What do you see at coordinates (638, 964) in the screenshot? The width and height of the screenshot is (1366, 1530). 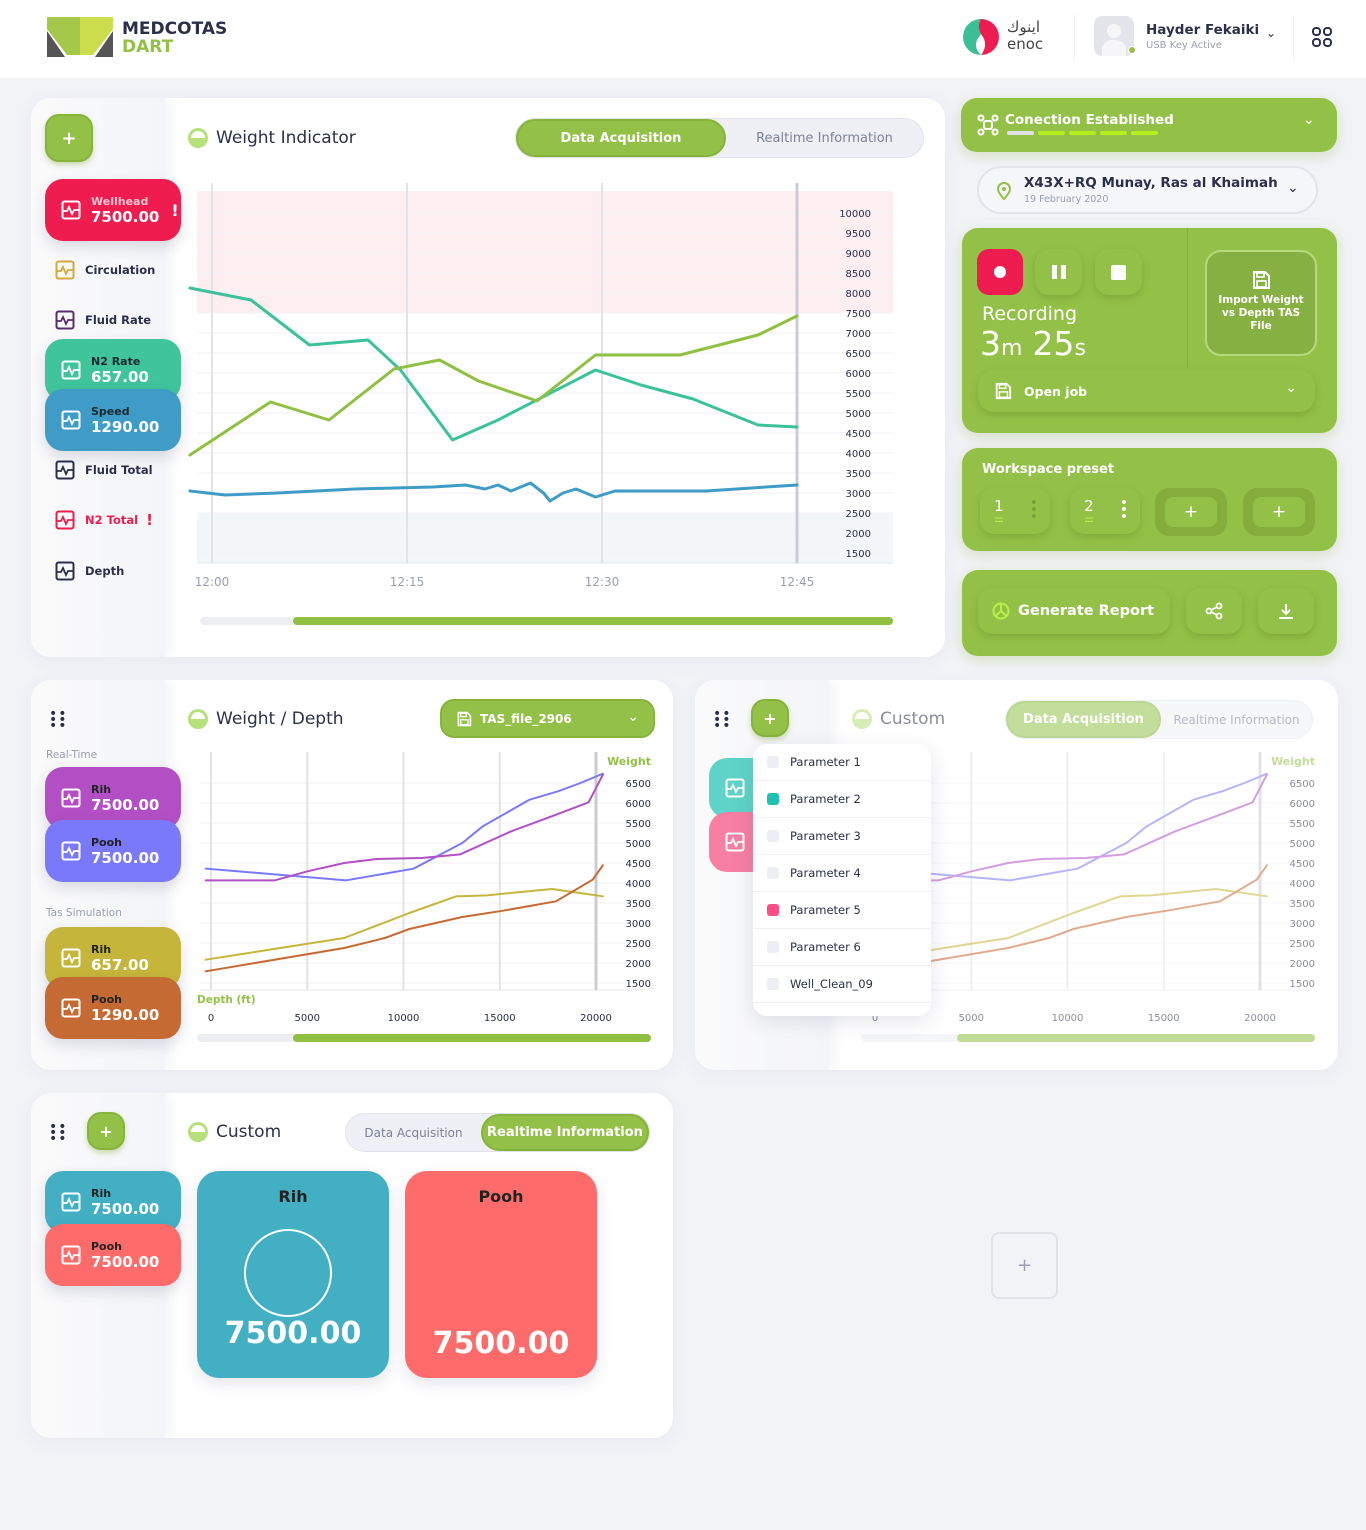 I see `y-tick-label: 2000` at bounding box center [638, 964].